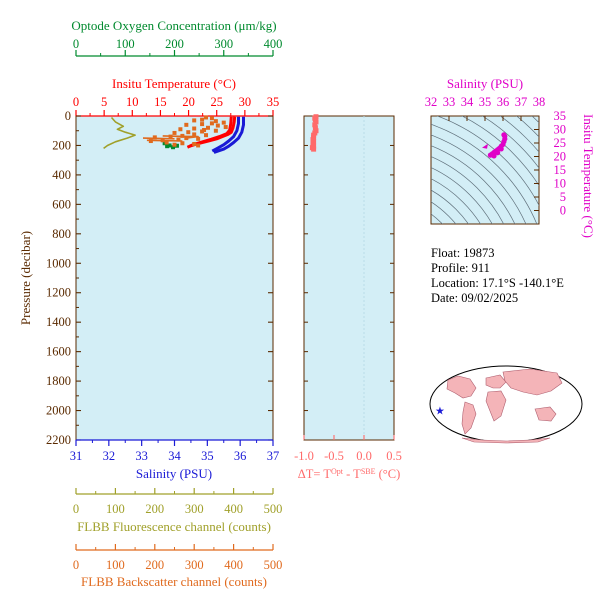  Describe the element at coordinates (364, 456) in the screenshot. I see `delta-t-tick-label: 0.0` at that location.